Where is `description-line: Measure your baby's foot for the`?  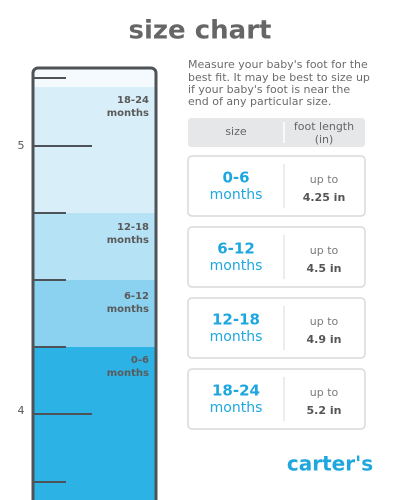 description-line: Measure your baby's foot for the is located at coordinates (278, 64).